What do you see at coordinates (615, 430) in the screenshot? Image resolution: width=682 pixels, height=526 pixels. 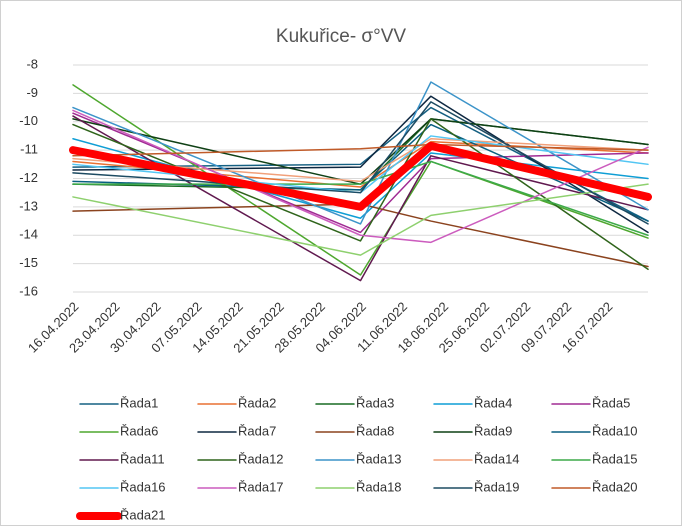 I see `legend-label: Řada10` at bounding box center [615, 430].